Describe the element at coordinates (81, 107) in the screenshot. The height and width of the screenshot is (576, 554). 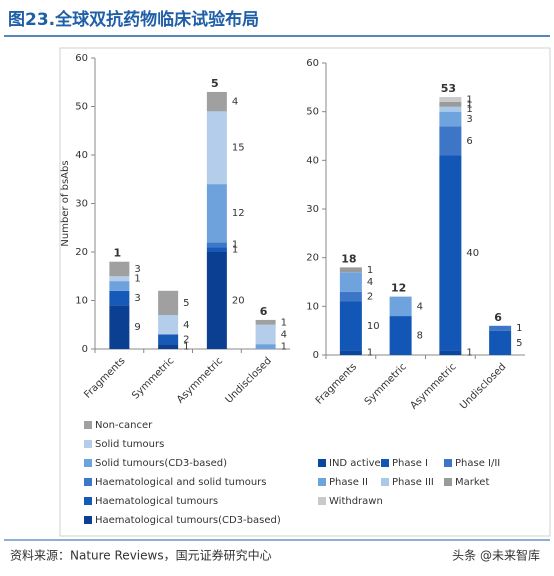
I see `y-tick-label: 50` at that location.